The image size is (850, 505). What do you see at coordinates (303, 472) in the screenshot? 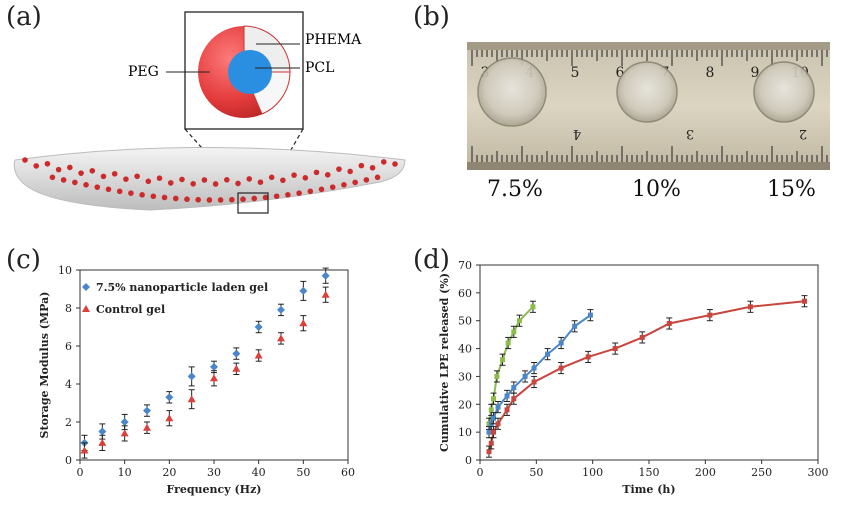
I see `x-tick-label: 50` at bounding box center [303, 472].